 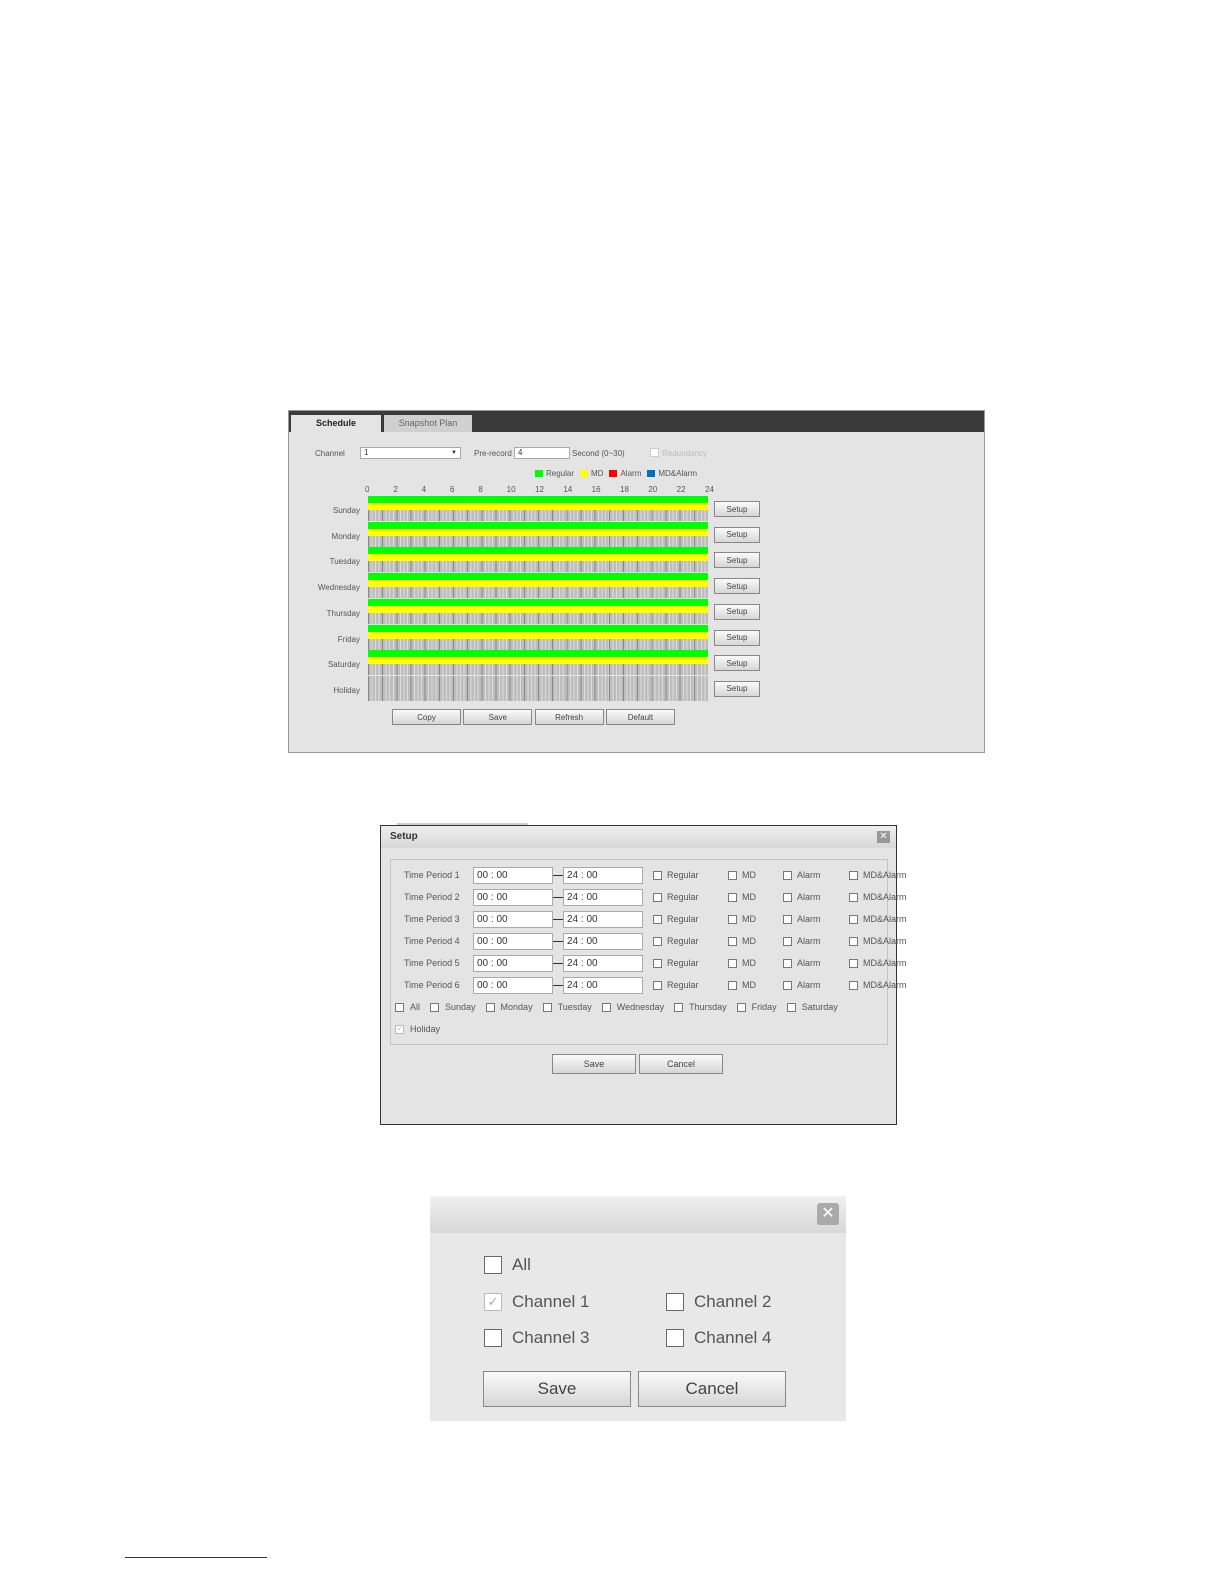 I want to click on holiday-checkbox: ✓, so click(x=399, y=1029).